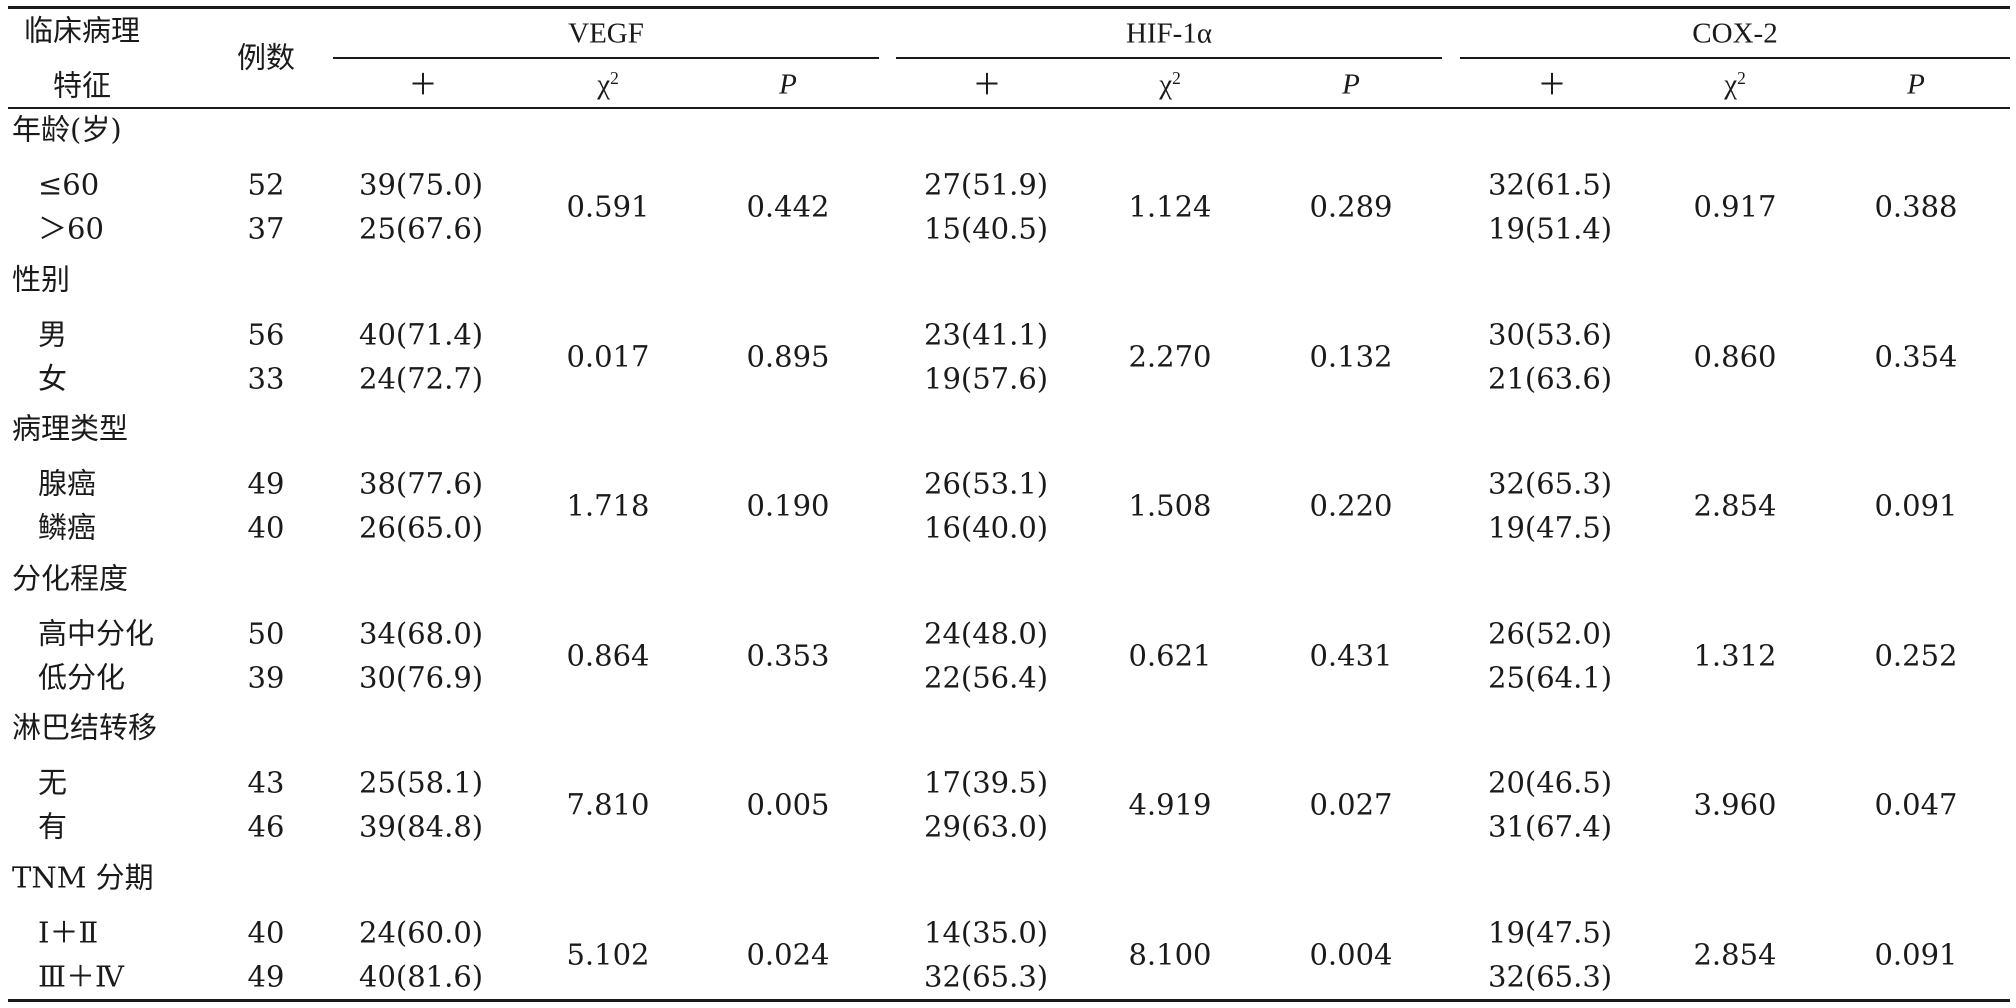 The width and height of the screenshot is (2016, 1008). I want to click on header-hif: HIF-1α, so click(1169, 33).